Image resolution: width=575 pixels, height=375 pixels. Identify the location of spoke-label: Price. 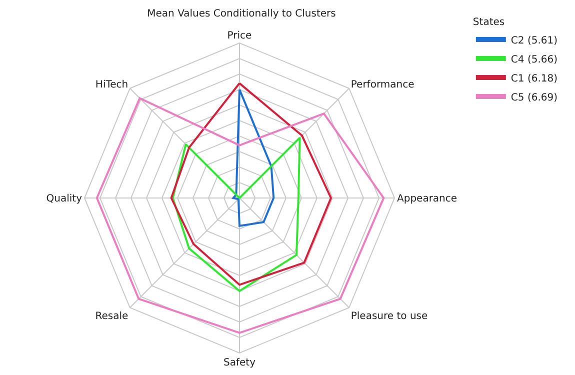
(239, 36).